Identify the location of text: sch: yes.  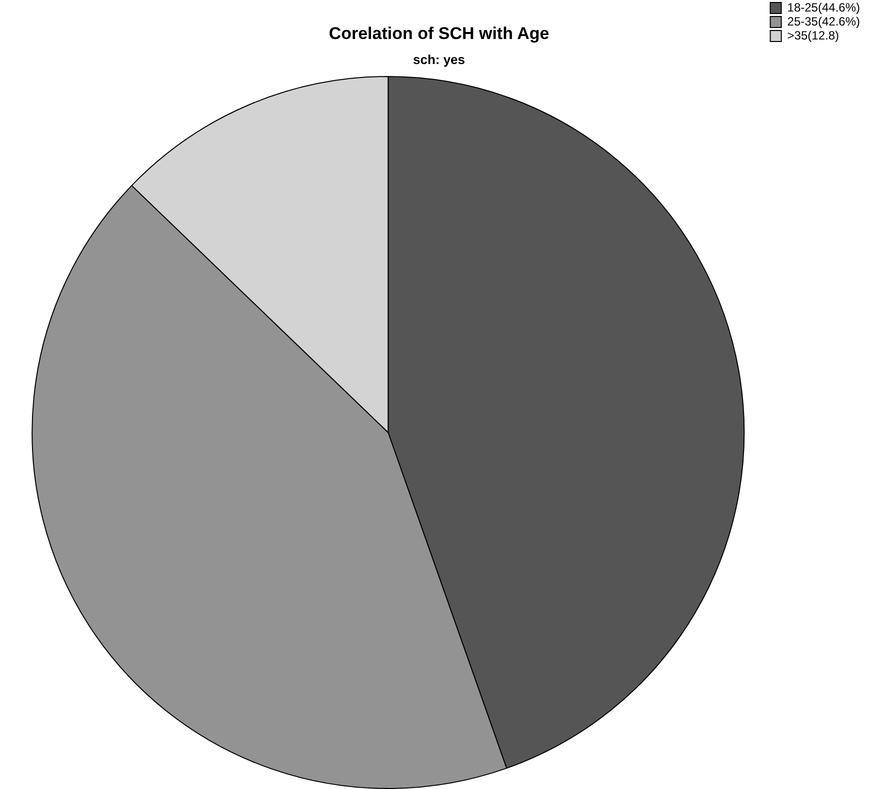
(439, 59).